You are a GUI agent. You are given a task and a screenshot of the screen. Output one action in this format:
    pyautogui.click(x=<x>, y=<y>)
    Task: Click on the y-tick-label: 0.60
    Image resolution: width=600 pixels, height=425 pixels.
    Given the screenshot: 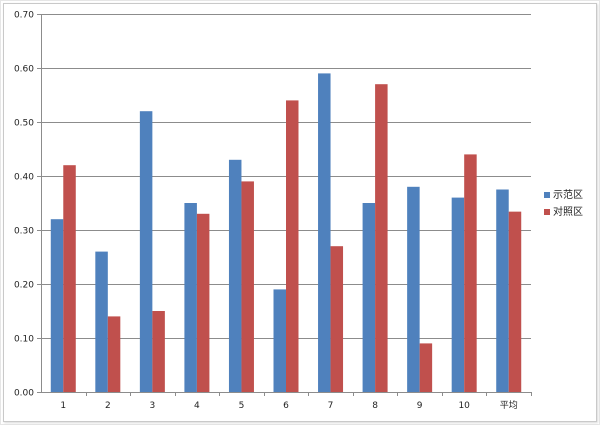 What is the action you would take?
    pyautogui.click(x=24, y=70)
    